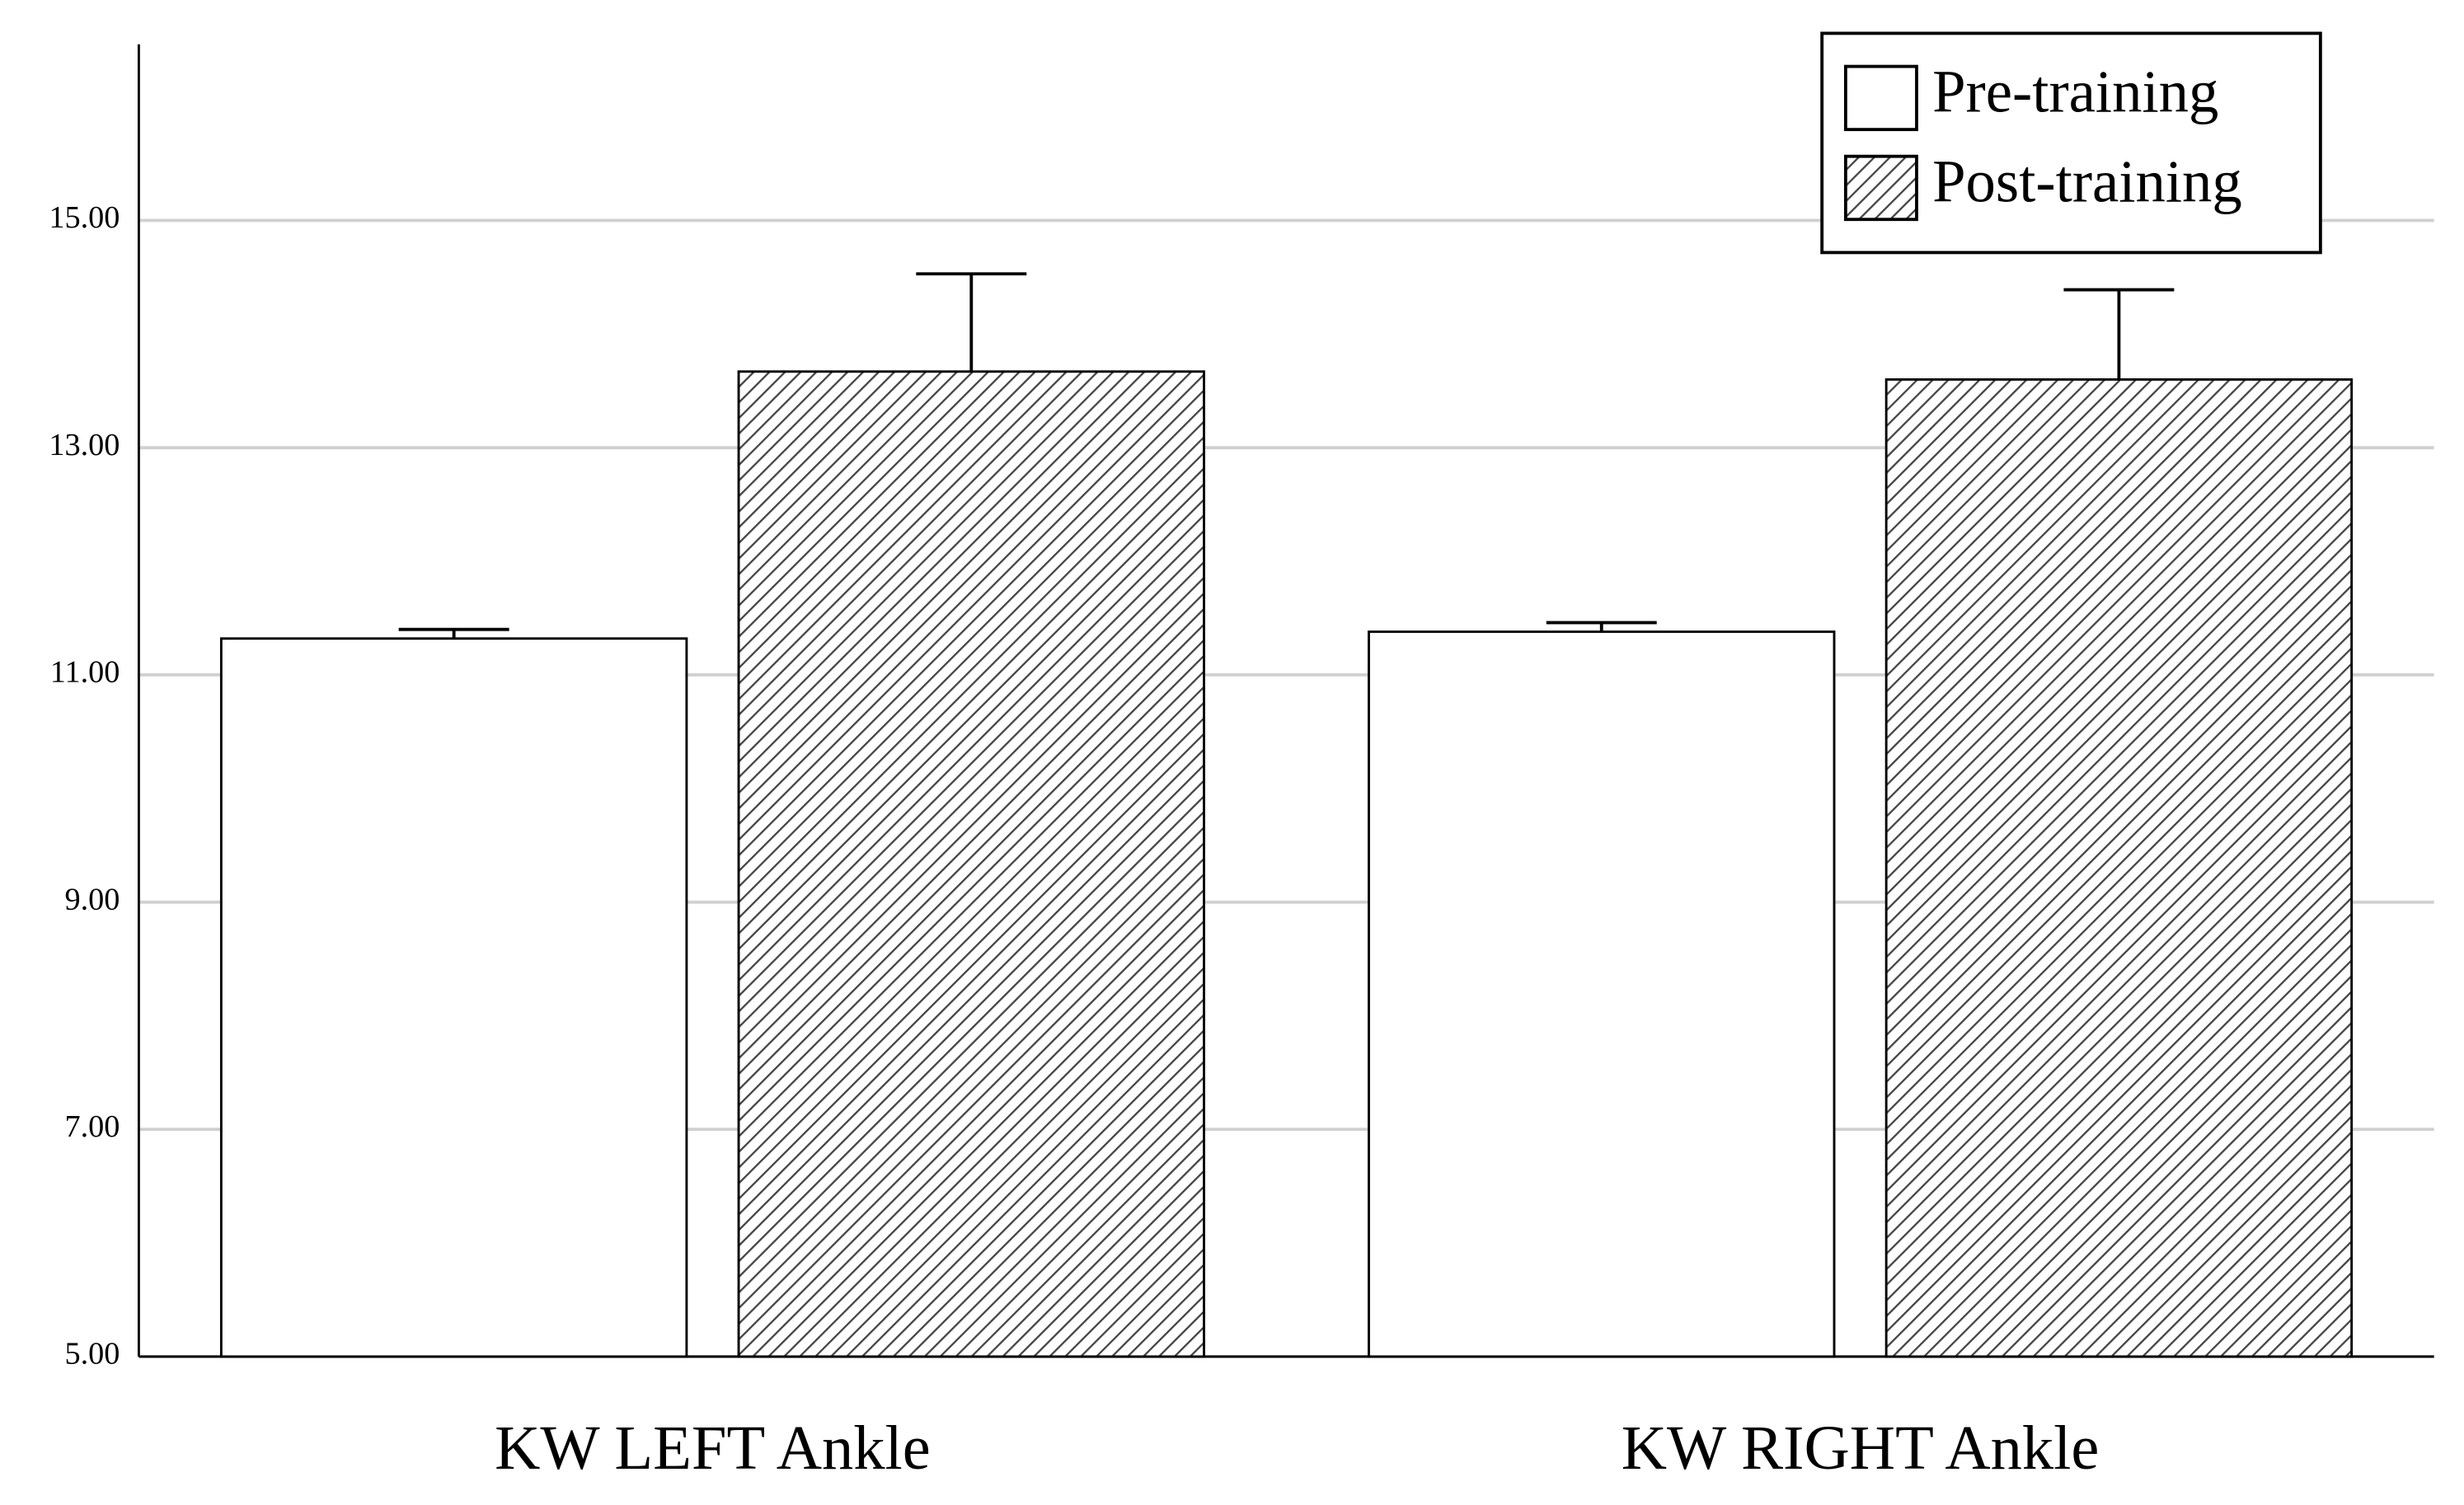 The image size is (2464, 1505). What do you see at coordinates (85, 672) in the screenshot?
I see `y-tick-label: 11.00` at bounding box center [85, 672].